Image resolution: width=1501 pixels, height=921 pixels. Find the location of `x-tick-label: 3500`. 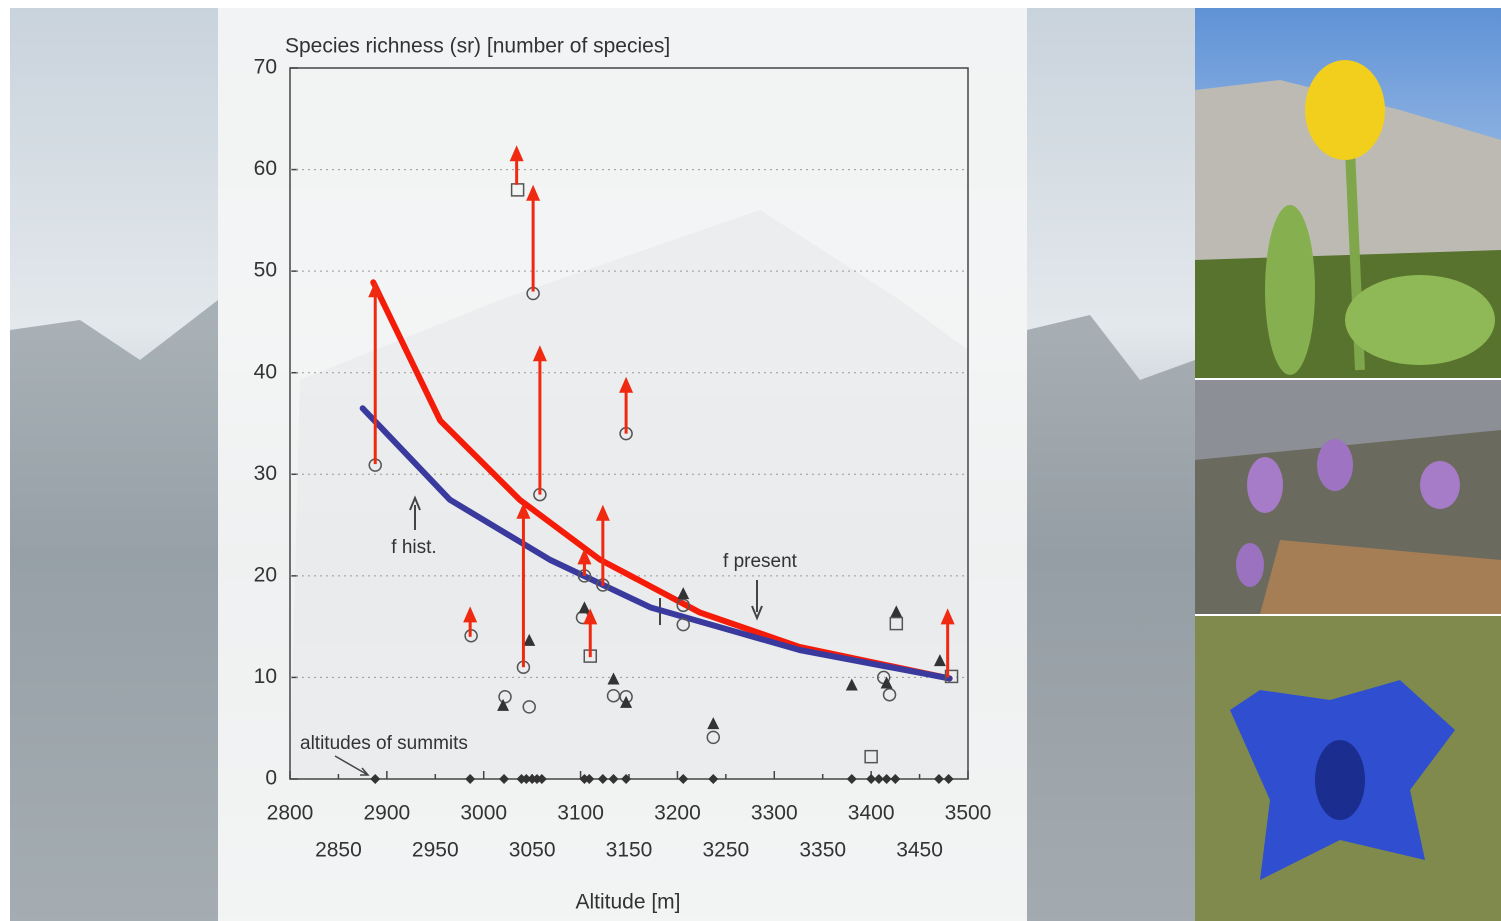

x-tick-label: 3500 is located at coordinates (968, 813).